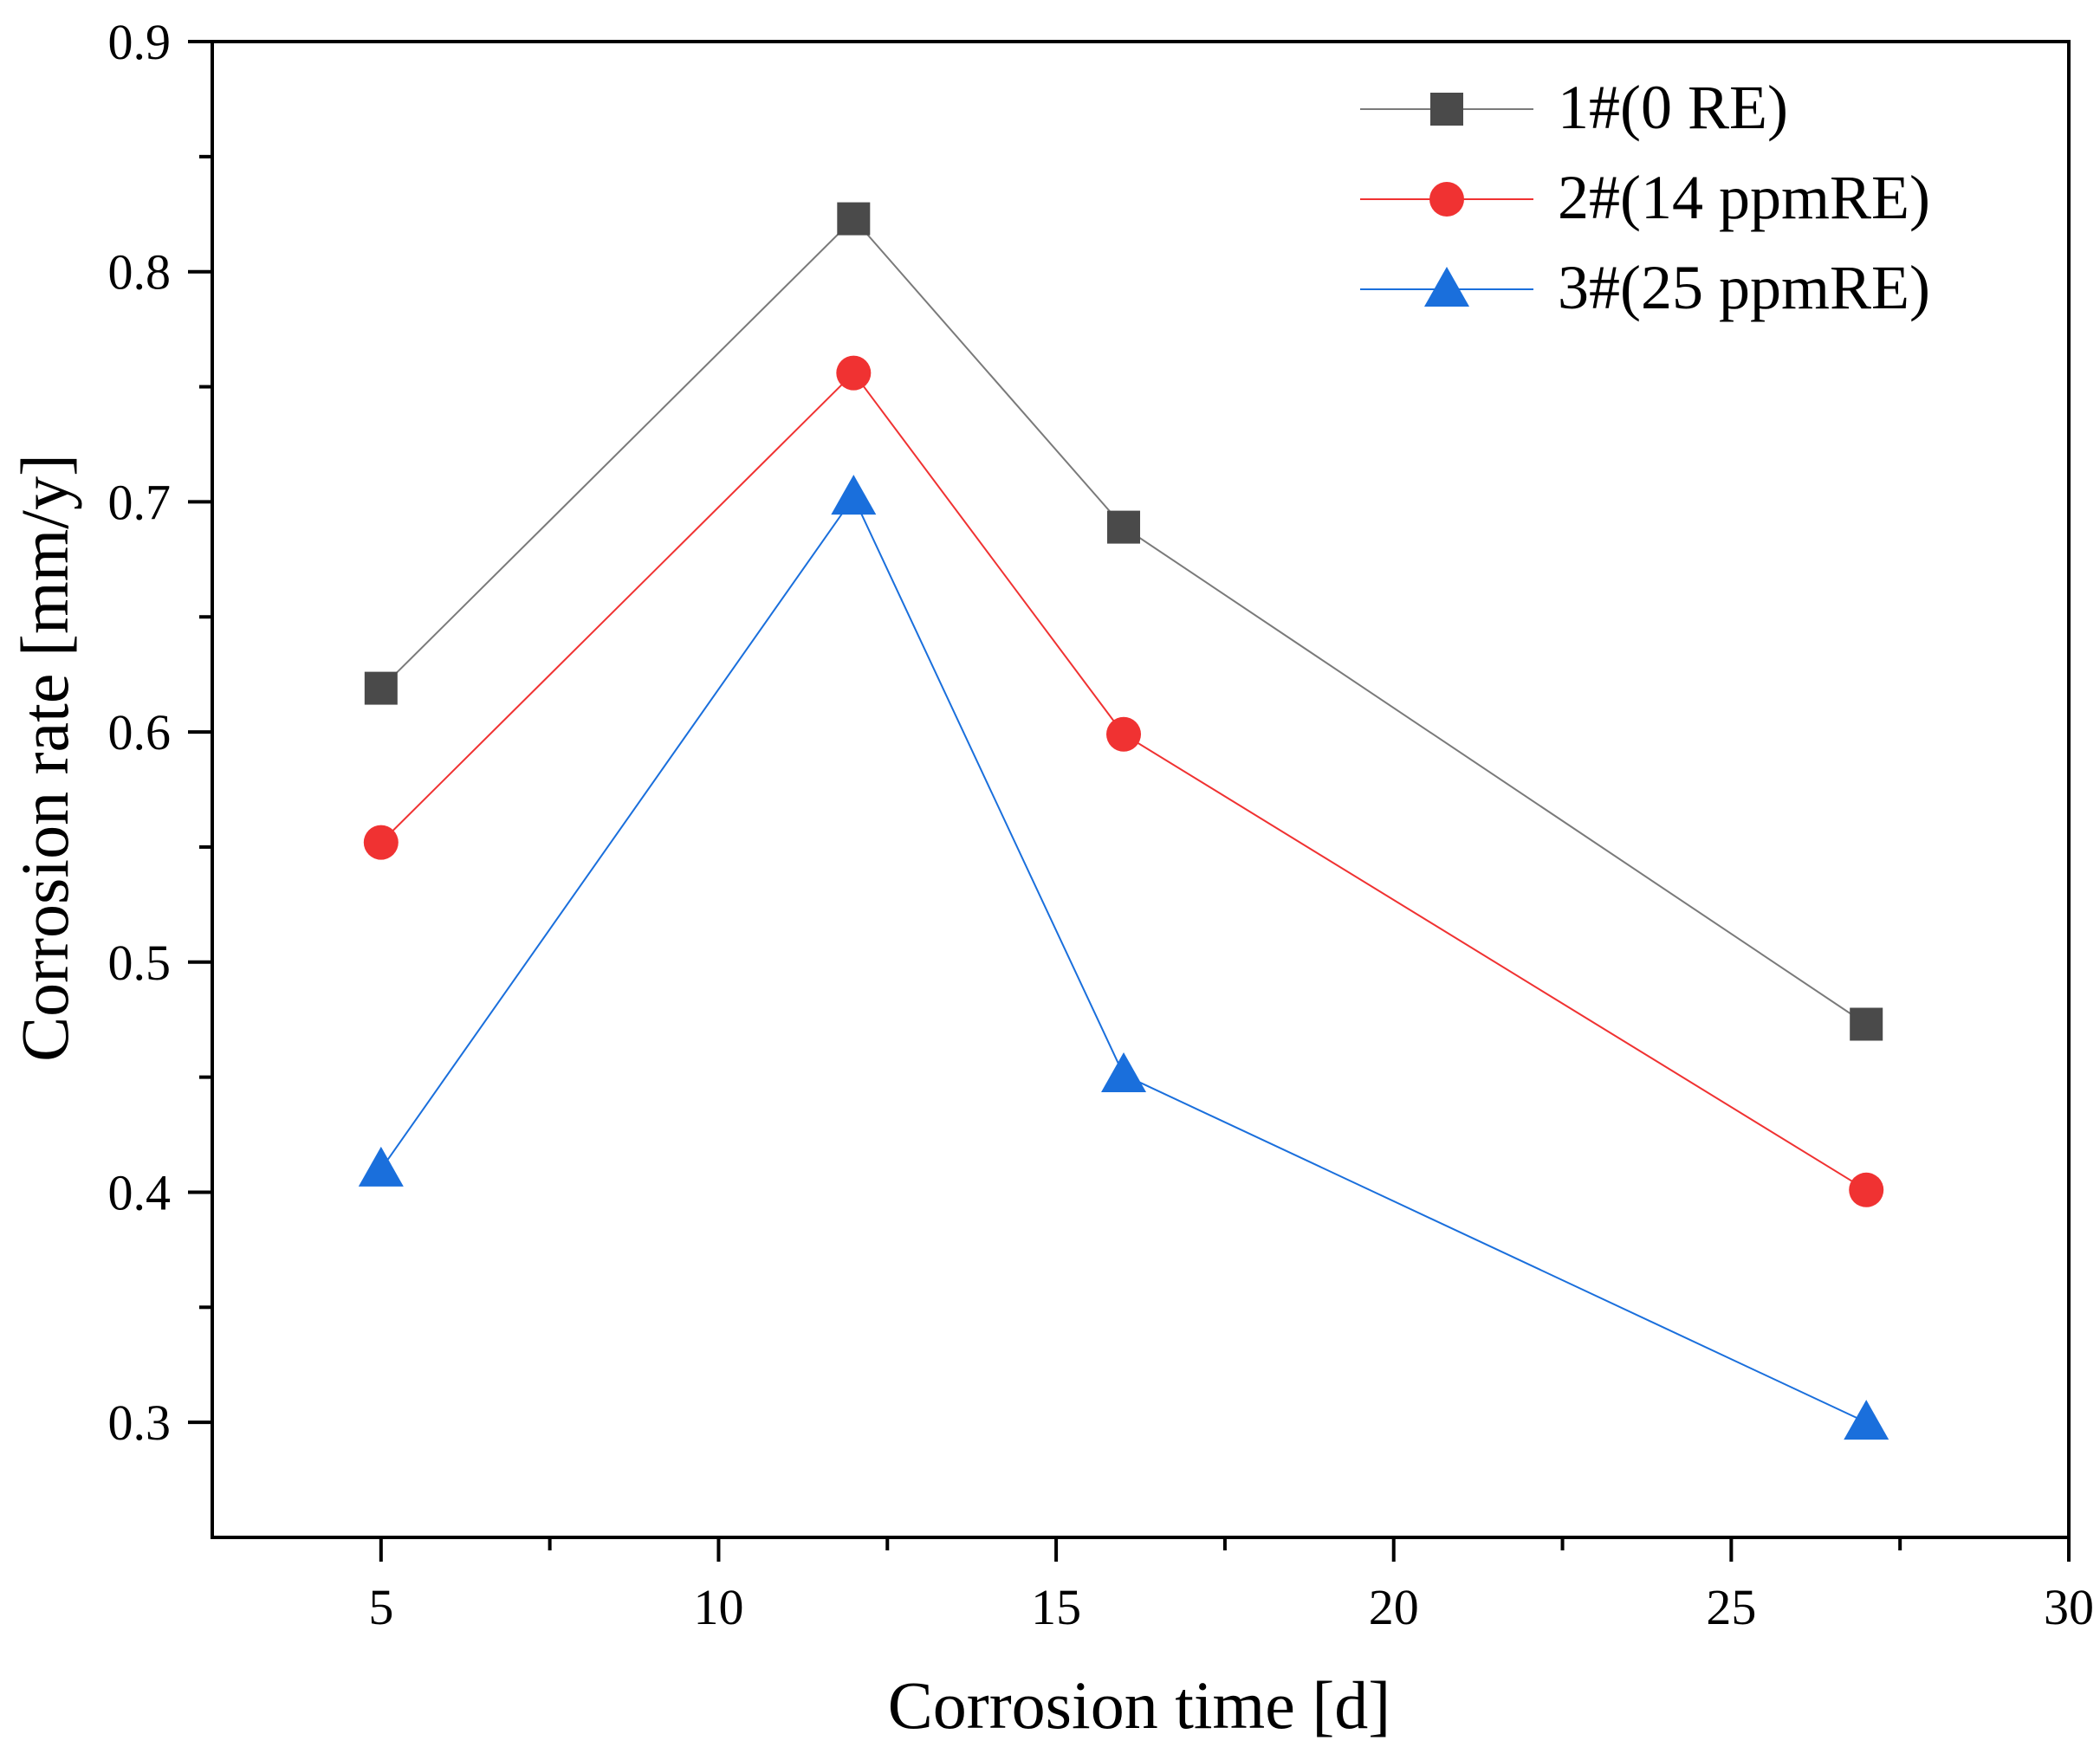 The height and width of the screenshot is (1760, 2100). What do you see at coordinates (140, 1192) in the screenshot?
I see `y-tick-label: 0.4` at bounding box center [140, 1192].